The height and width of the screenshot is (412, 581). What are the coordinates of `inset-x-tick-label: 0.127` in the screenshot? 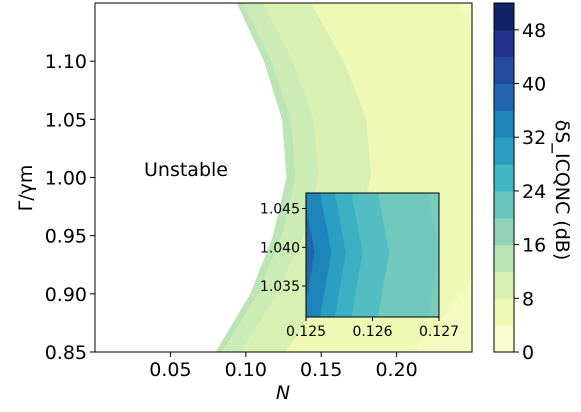 It's located at (439, 332).